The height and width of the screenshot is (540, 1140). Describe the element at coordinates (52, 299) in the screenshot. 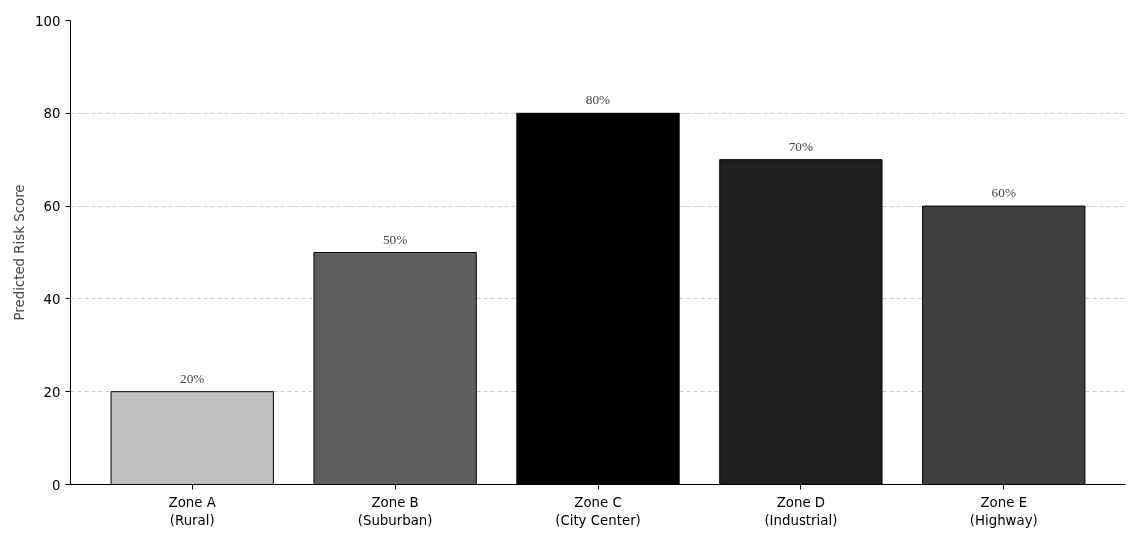

I see `y-tick-label: 40` at that location.